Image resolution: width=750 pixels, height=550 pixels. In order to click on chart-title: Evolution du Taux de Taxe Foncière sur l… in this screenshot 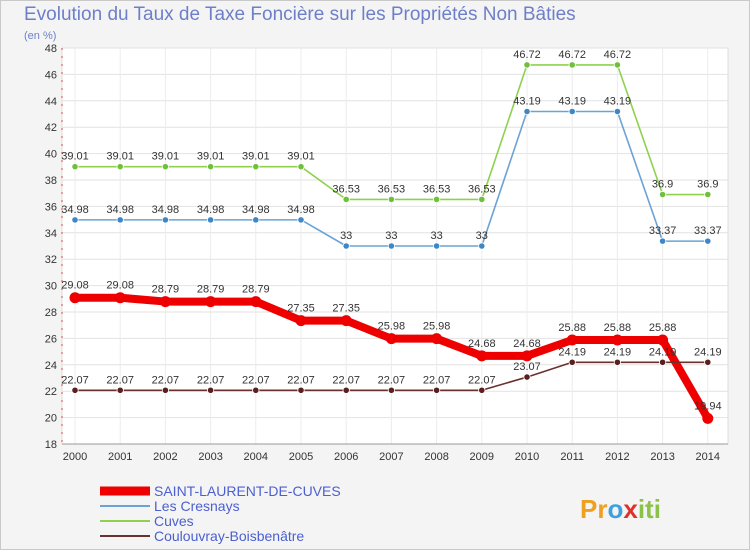, I will do `click(300, 14)`.